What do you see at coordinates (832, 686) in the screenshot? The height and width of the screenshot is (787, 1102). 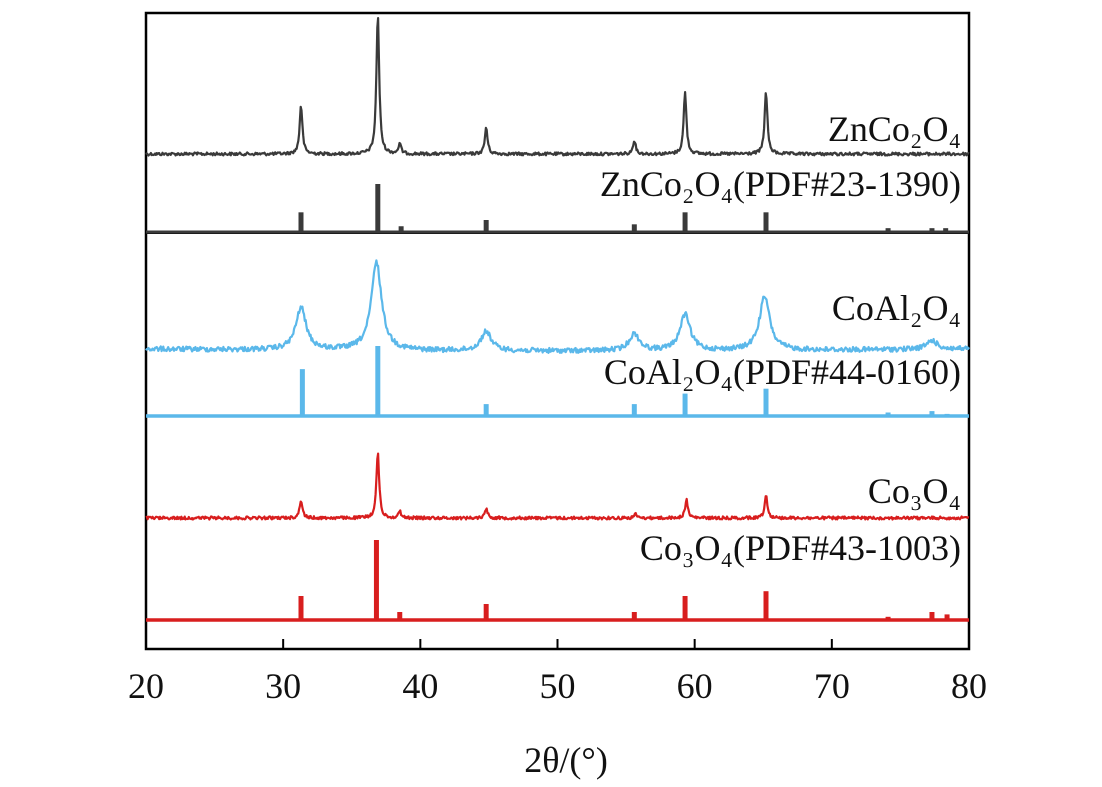 I see `x-tick-label-5: 70` at bounding box center [832, 686].